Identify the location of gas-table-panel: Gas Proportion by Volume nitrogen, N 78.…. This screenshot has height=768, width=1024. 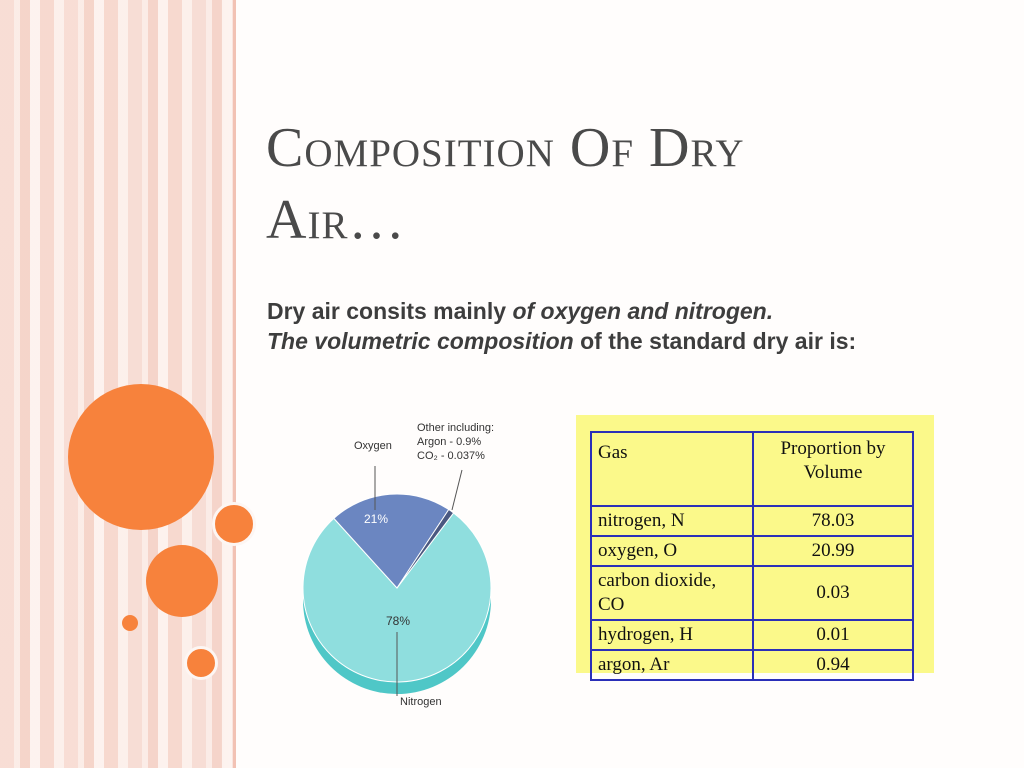
(755, 548).